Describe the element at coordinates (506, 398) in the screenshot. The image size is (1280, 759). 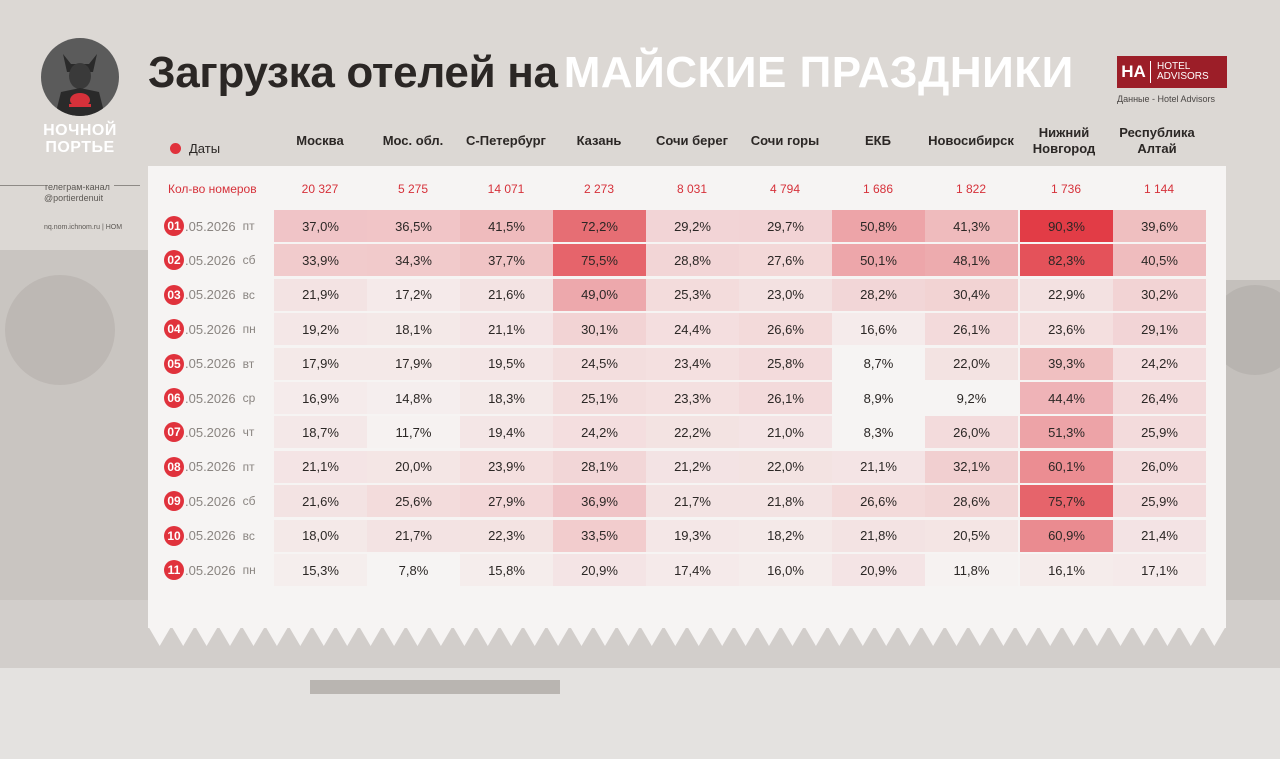
I see `occupancy-cell: 18,3%` at that location.